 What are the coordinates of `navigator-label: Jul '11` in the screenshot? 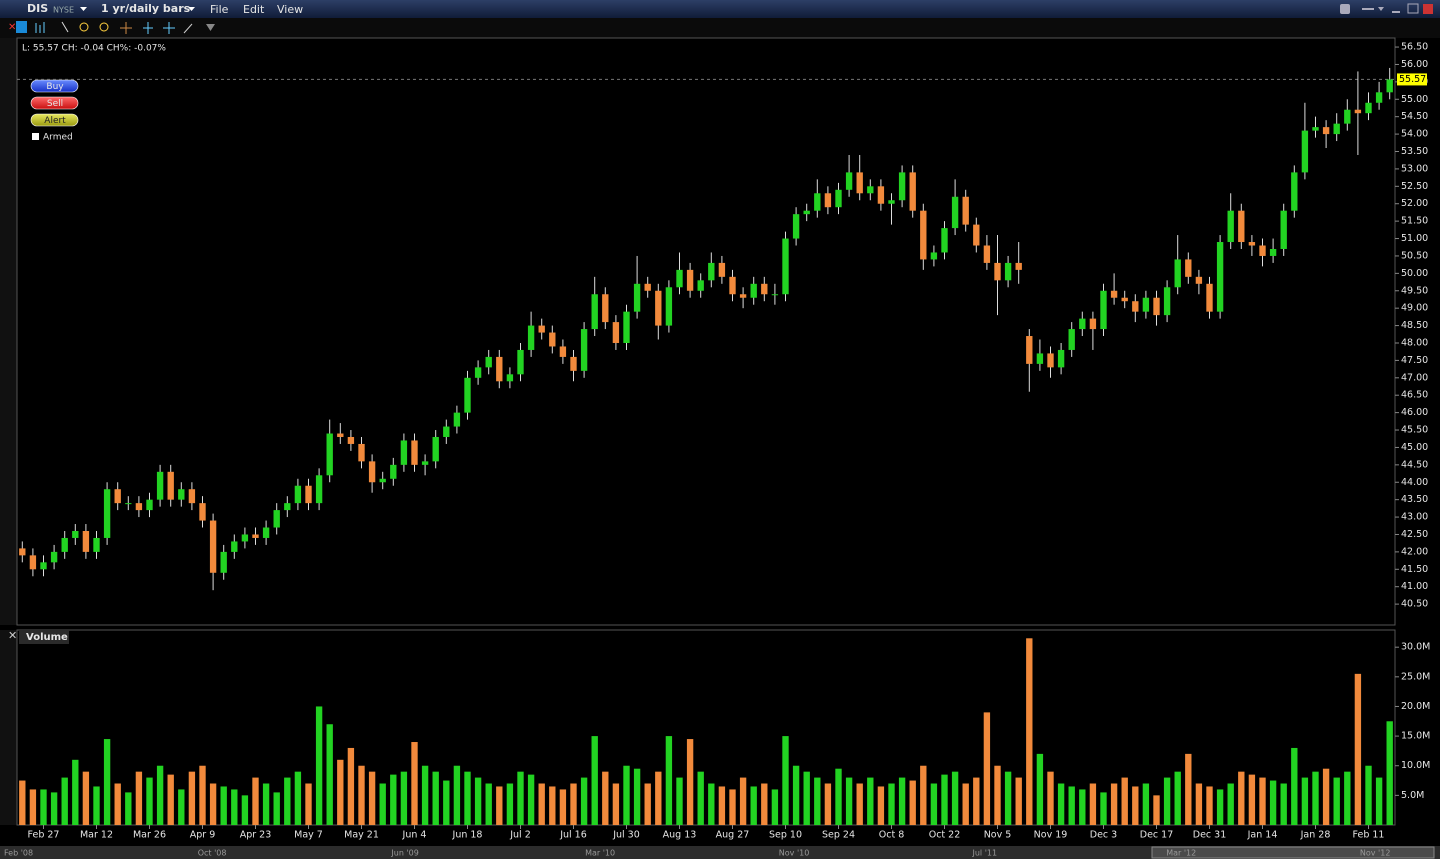 It's located at (985, 853).